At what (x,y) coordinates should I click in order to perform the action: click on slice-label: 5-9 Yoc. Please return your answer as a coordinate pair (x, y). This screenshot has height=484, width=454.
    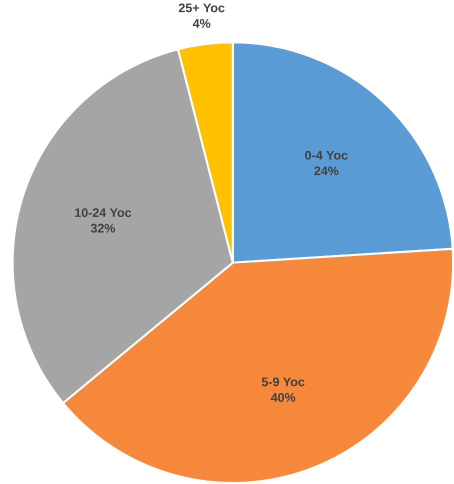
    Looking at the image, I should click on (283, 381).